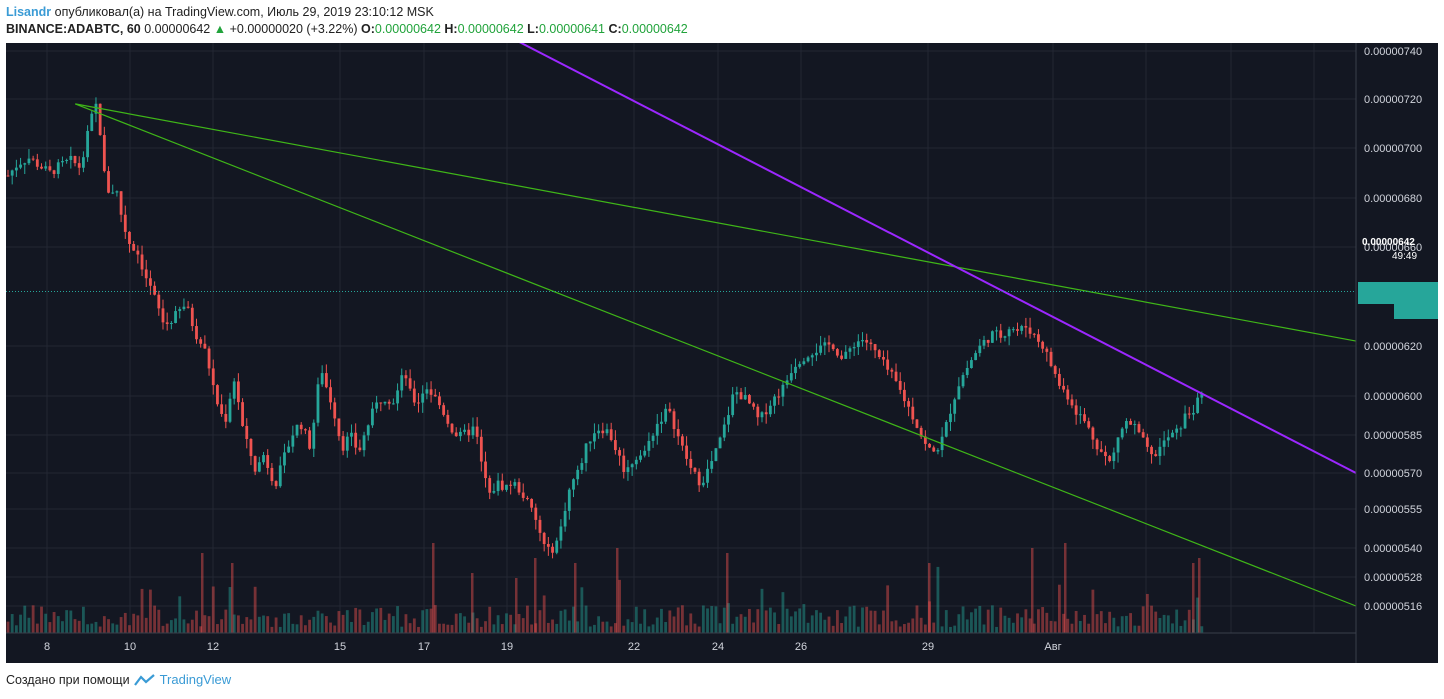 This screenshot has height=699, width=1444. I want to click on price-axis, so click(1397, 353).